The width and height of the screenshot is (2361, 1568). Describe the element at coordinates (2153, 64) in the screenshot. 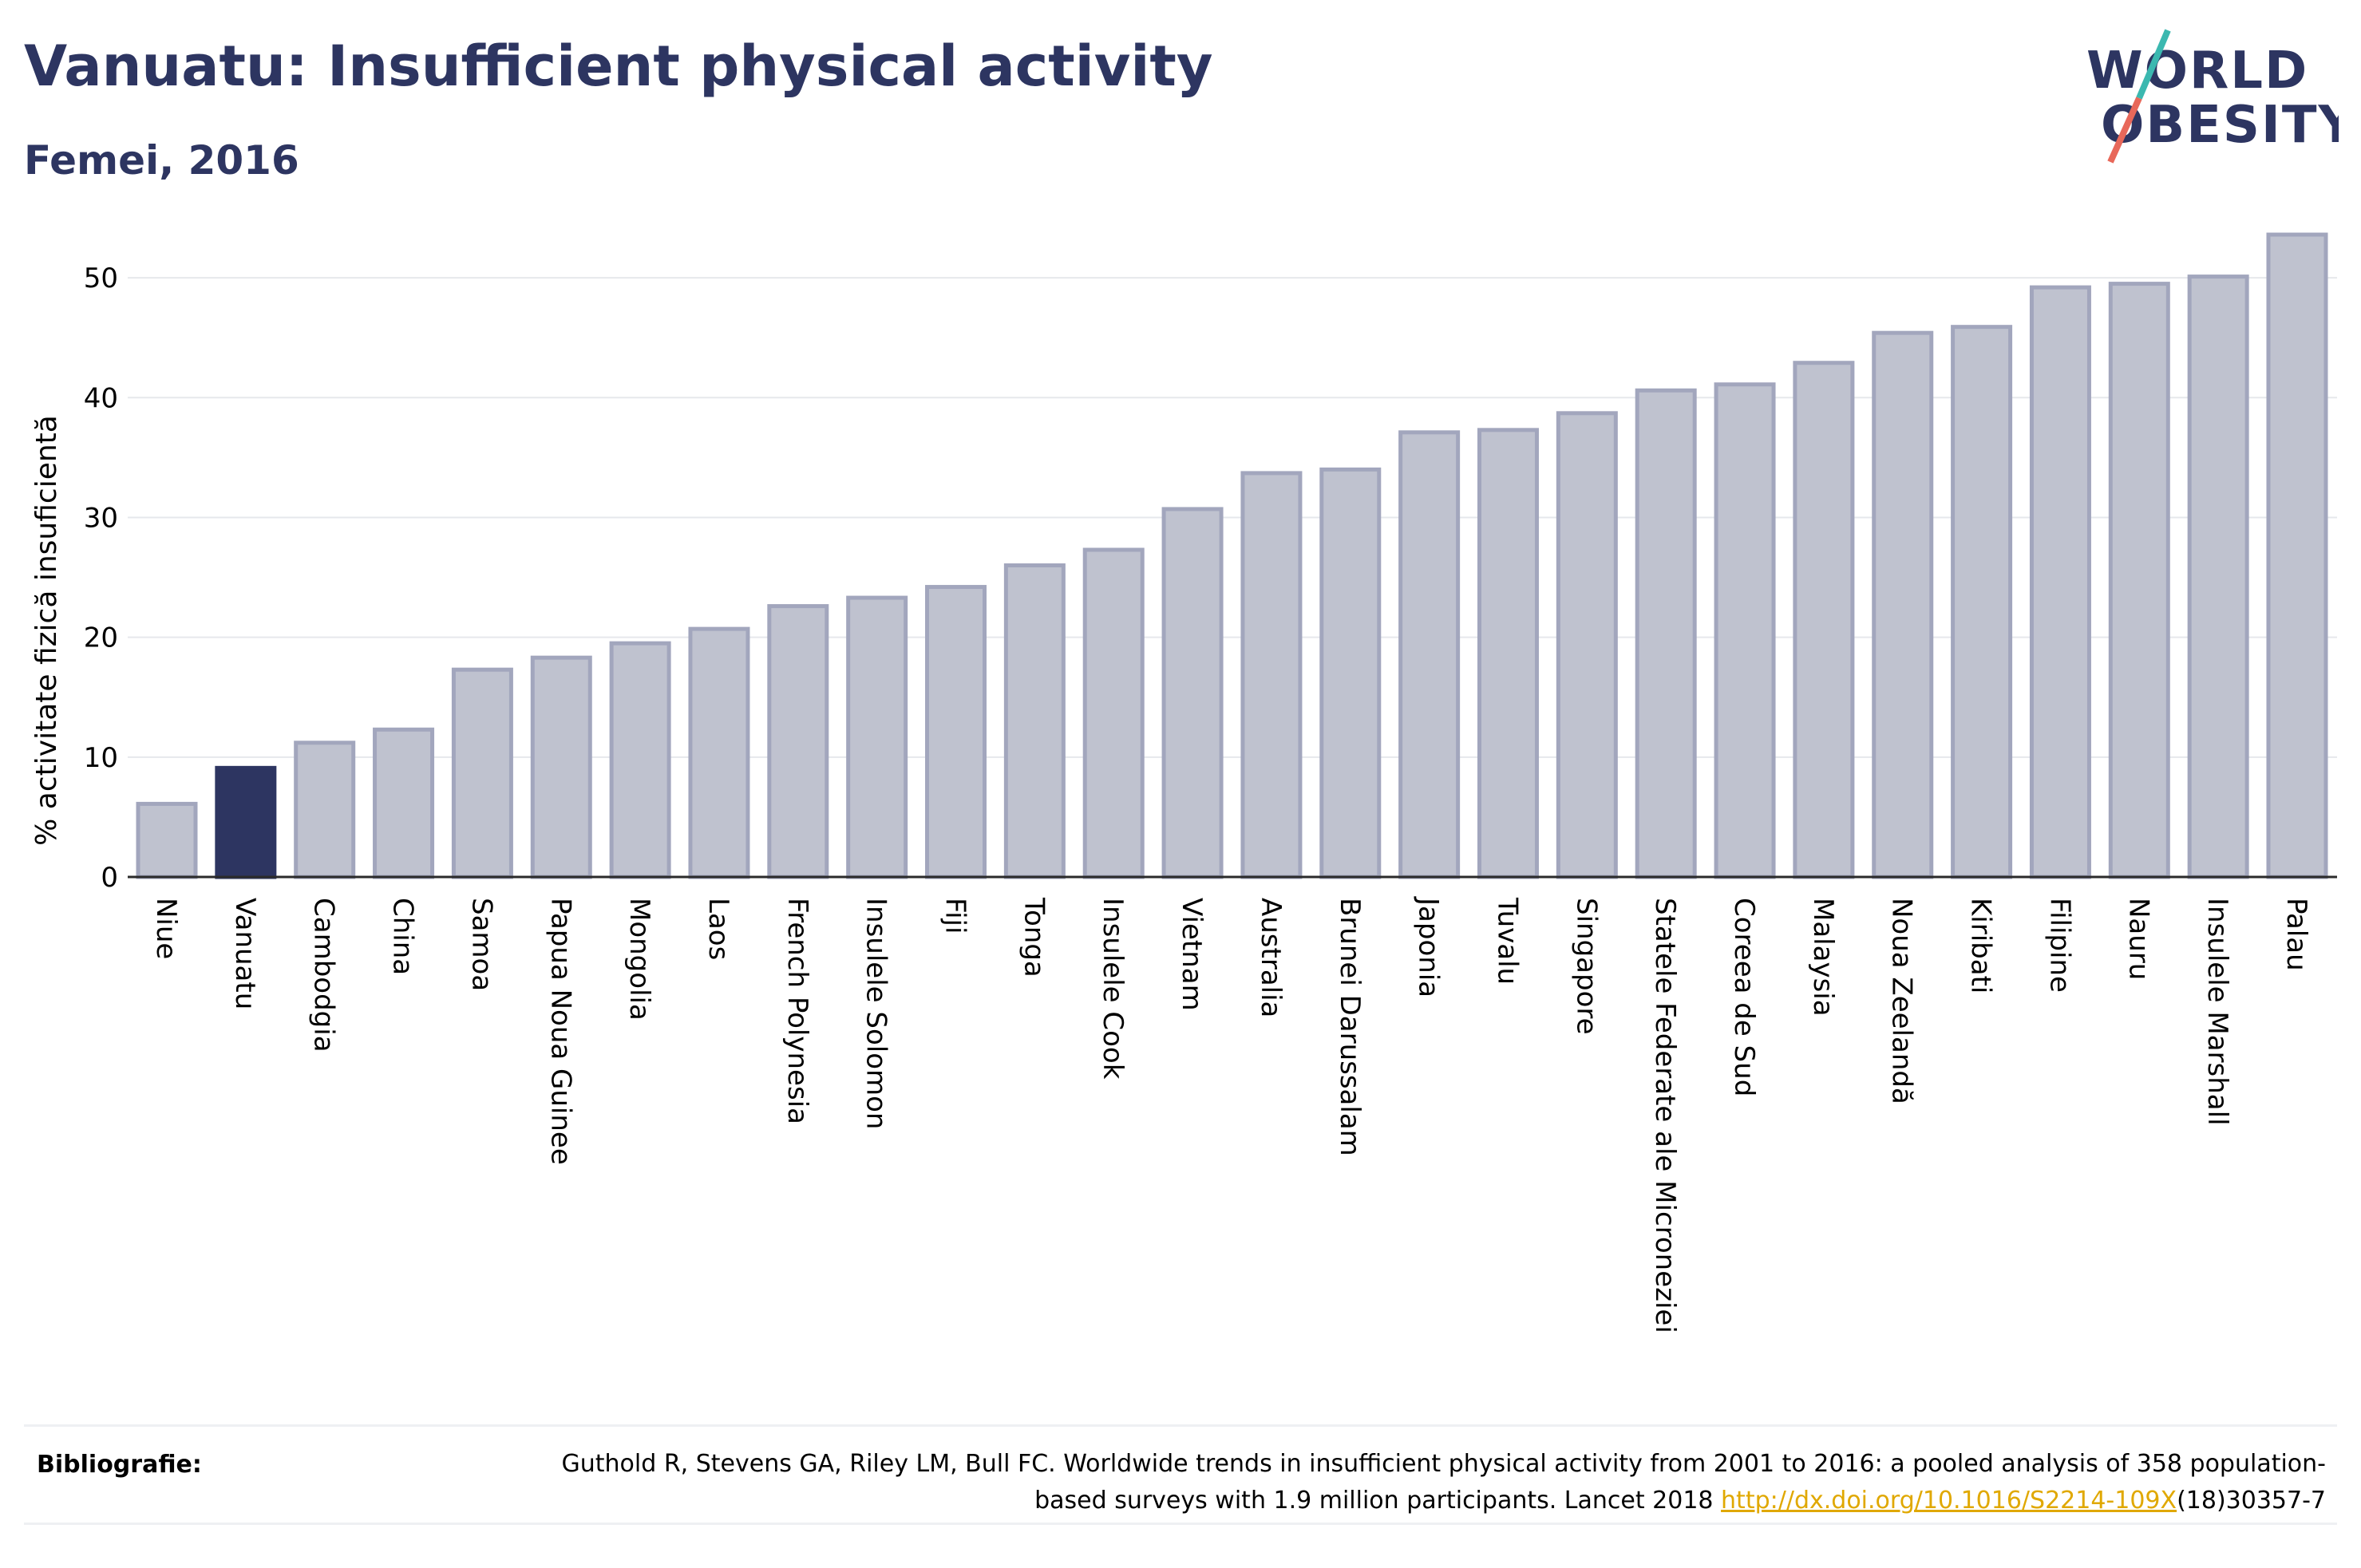

I see `logo-slash-top` at that location.